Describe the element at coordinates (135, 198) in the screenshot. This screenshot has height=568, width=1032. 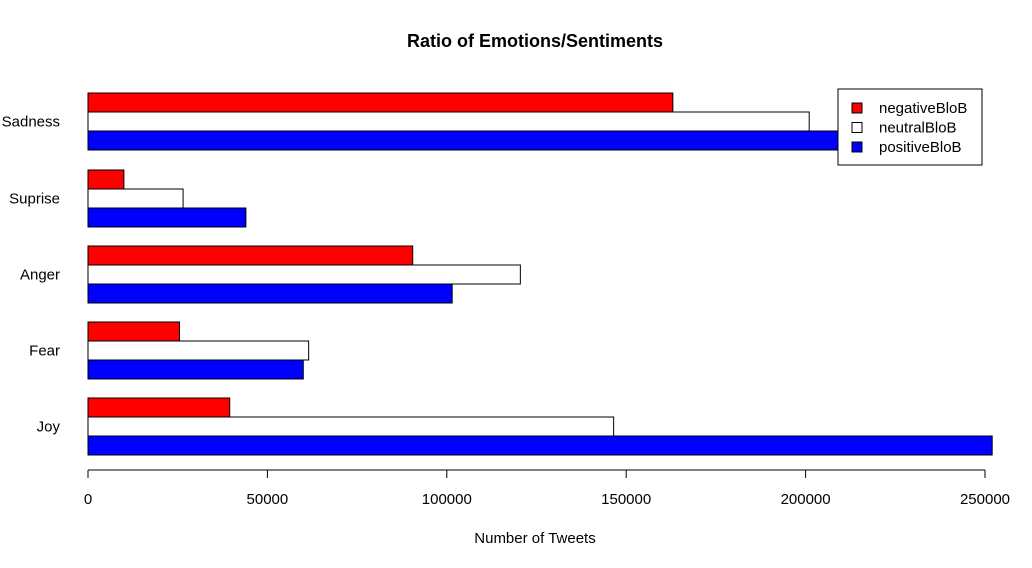
I see `bar-suprise-neutralblob` at that location.